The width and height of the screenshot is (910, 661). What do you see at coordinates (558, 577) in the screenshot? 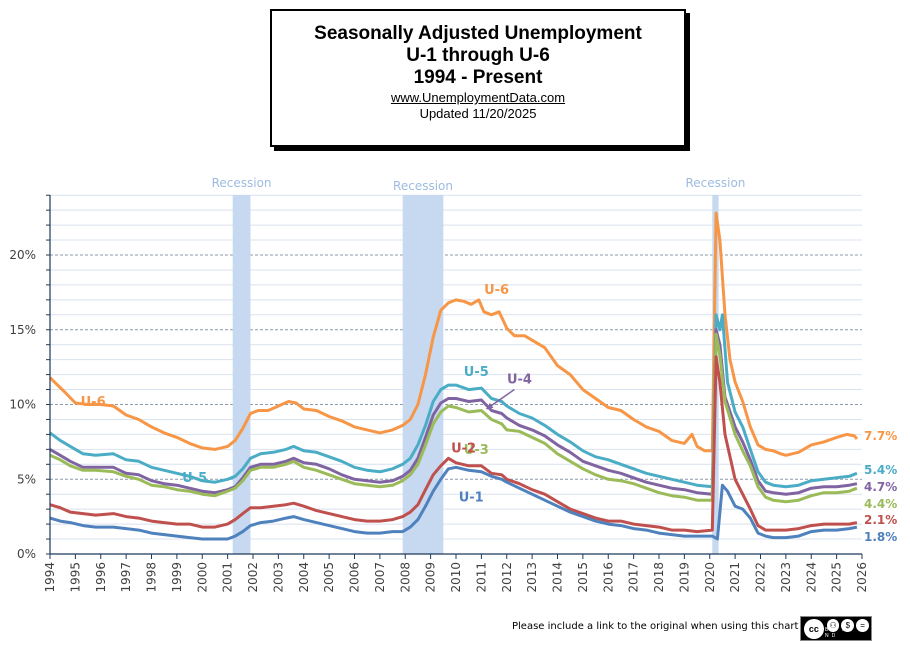
I see `x-tick-label: 2014` at bounding box center [558, 577].